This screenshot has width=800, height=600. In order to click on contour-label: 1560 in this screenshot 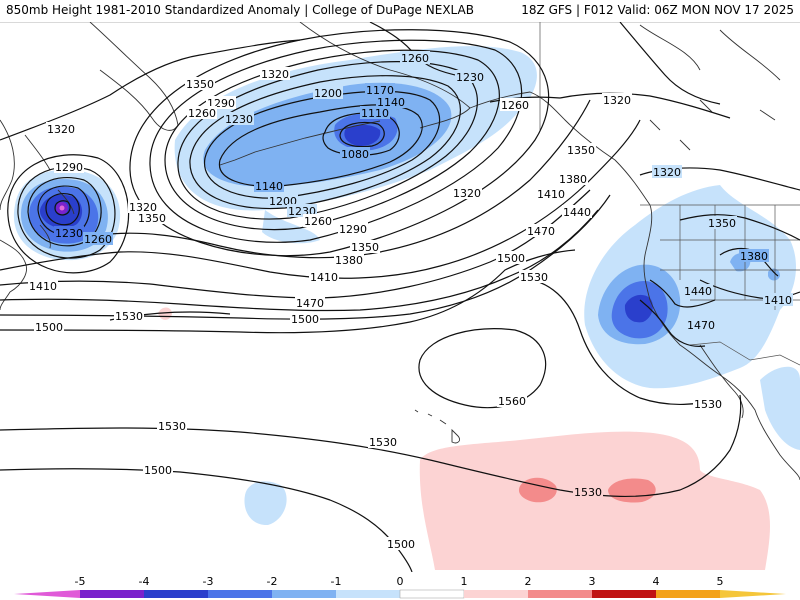, I will do `click(512, 401)`.